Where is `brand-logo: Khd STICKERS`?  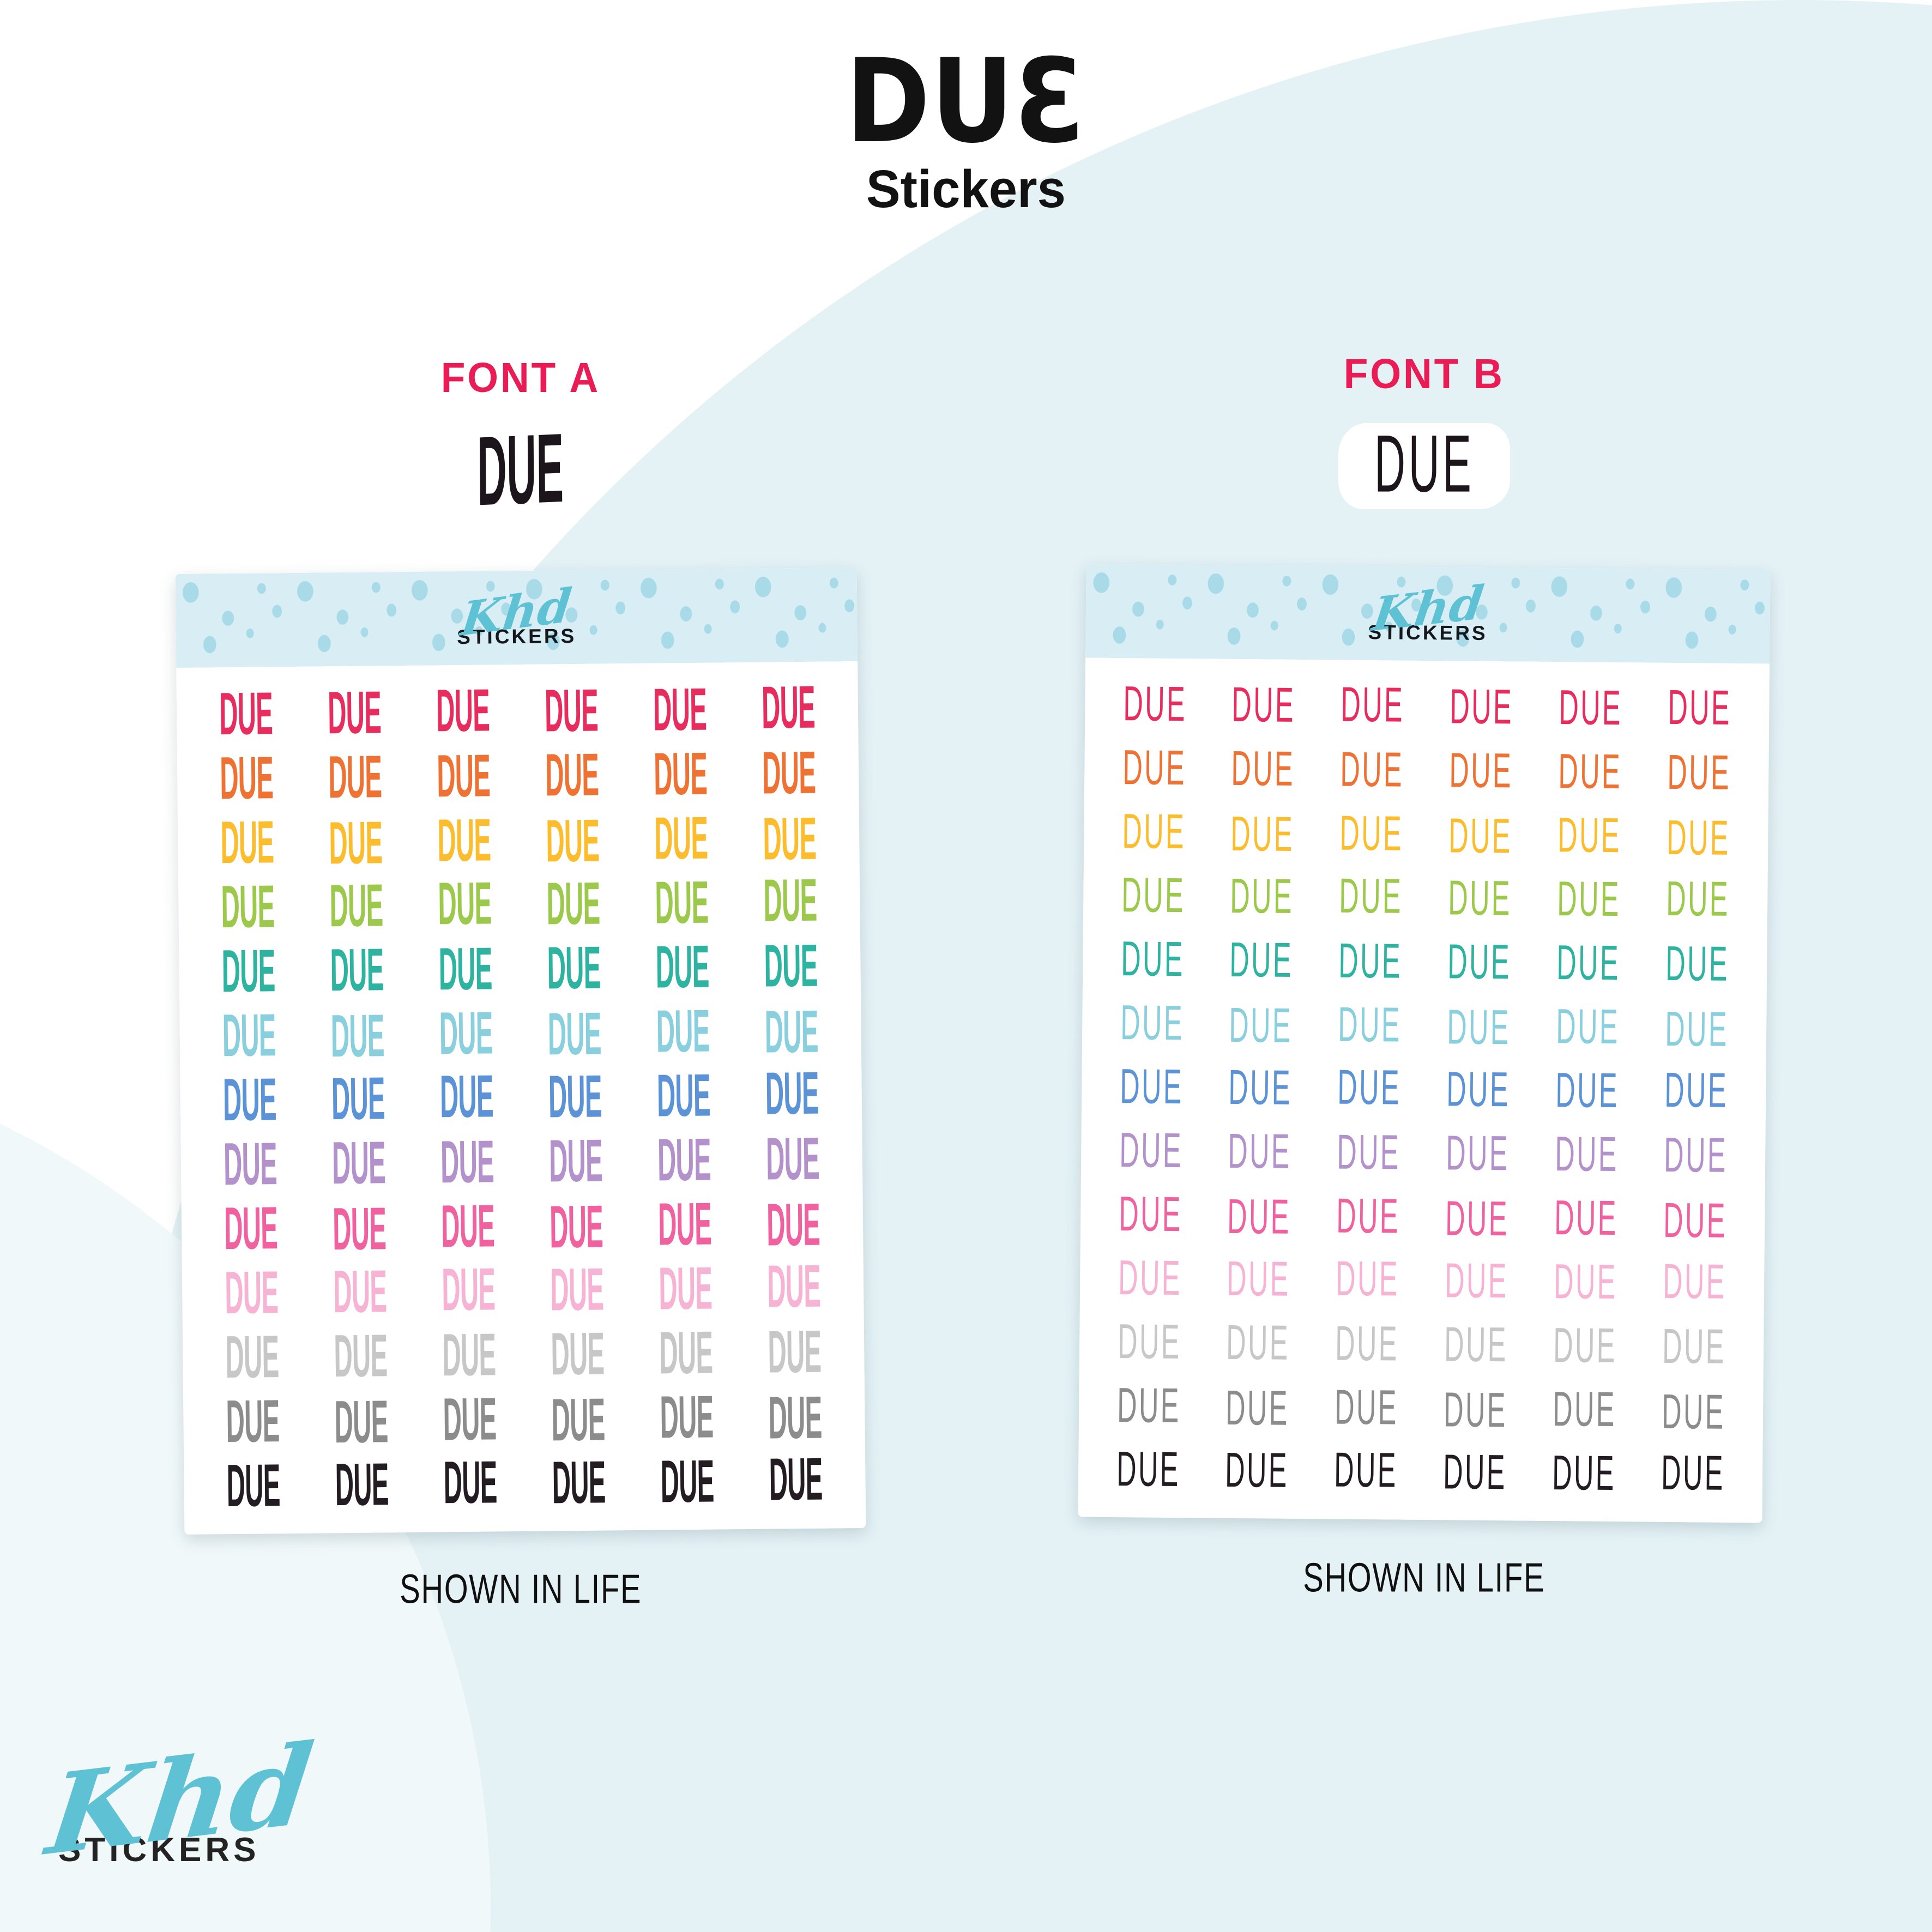
brand-logo: Khd STICKERS is located at coordinates (180, 1800).